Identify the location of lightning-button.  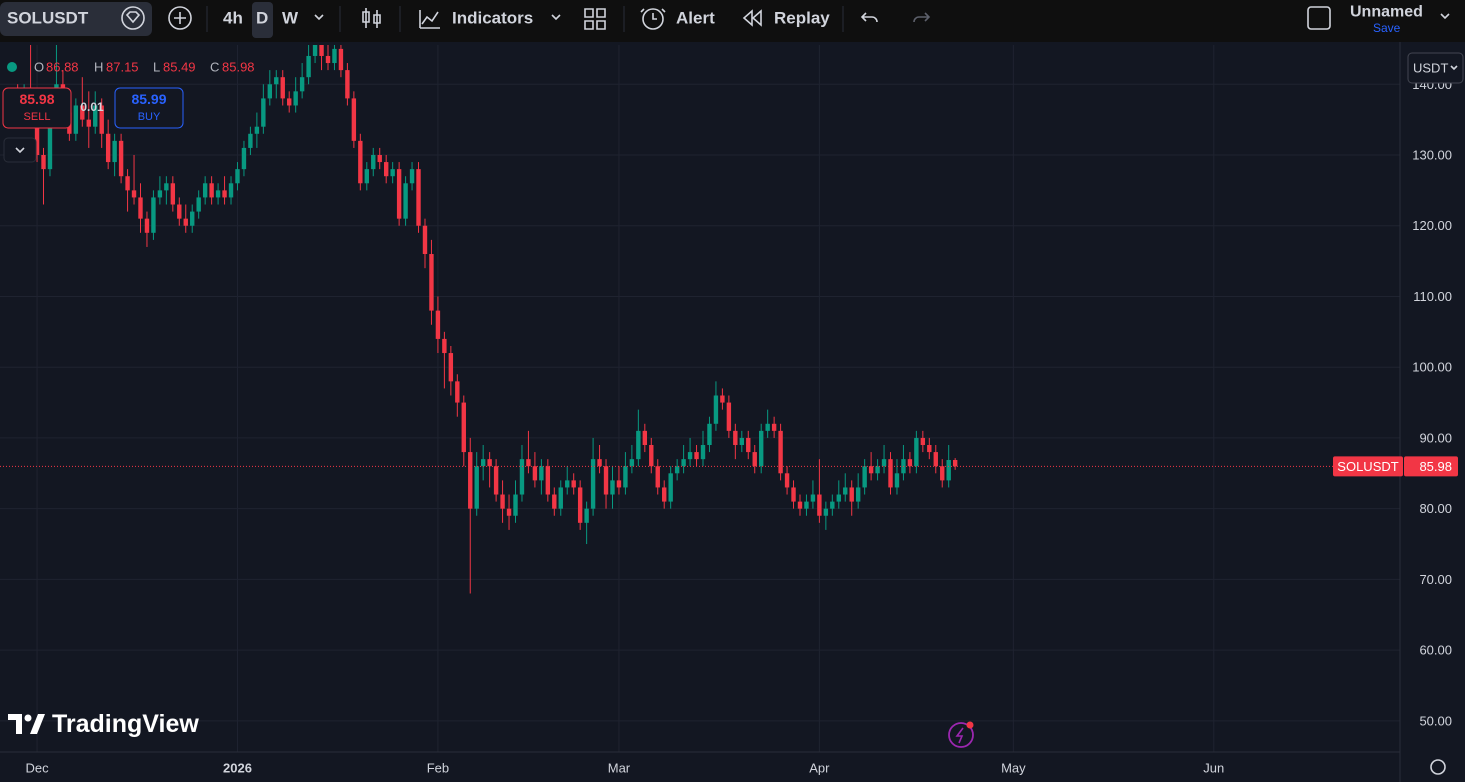
(961, 735).